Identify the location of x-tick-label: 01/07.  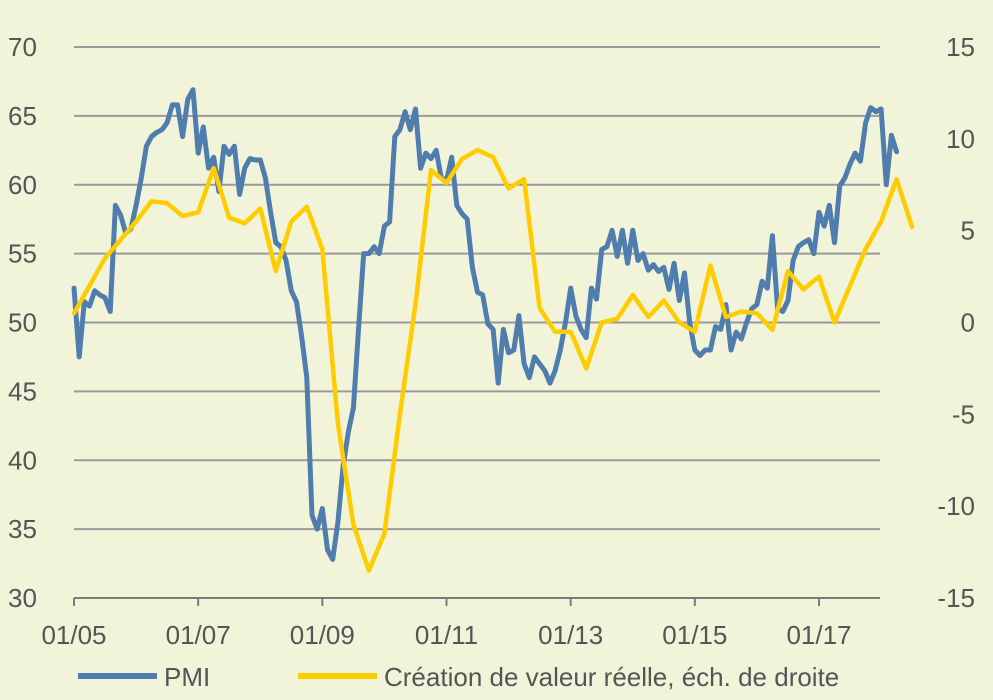
(198, 635).